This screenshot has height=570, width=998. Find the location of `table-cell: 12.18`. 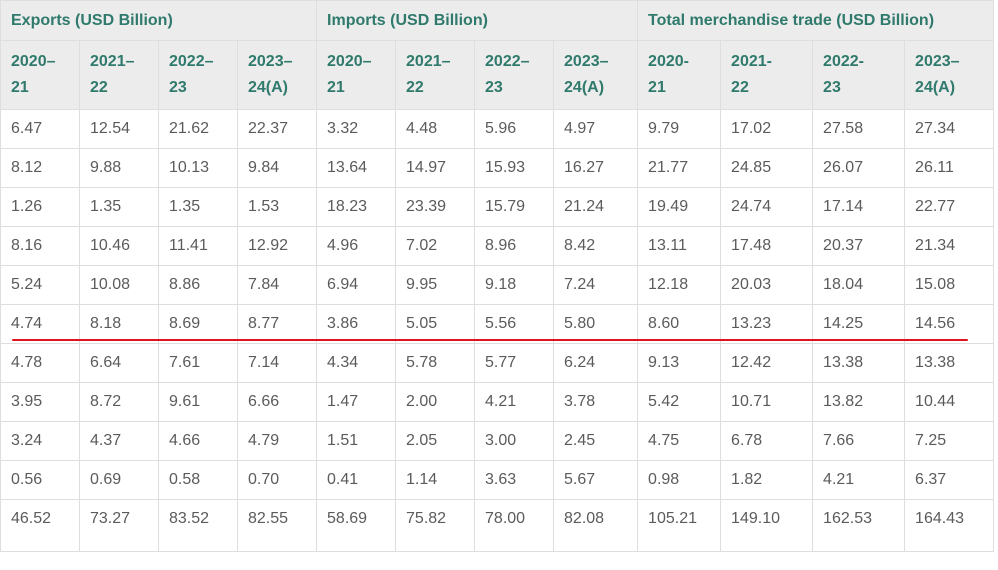

table-cell: 12.18 is located at coordinates (679, 285).